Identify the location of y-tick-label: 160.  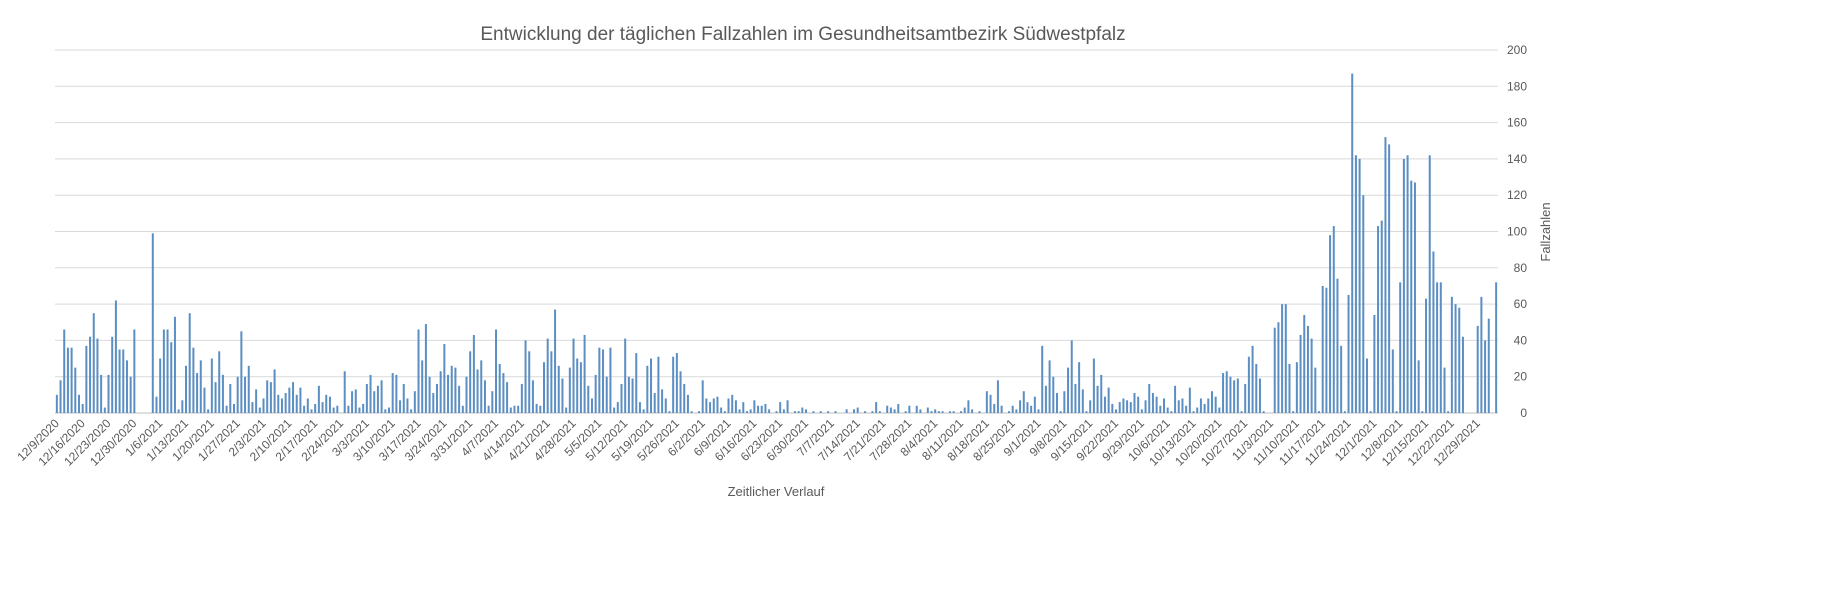
(1517, 123).